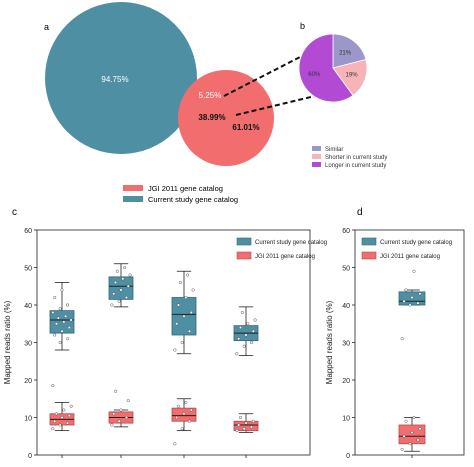 This screenshot has height=467, width=474. I want to click on y-tick-label-60: 60, so click(346, 231).